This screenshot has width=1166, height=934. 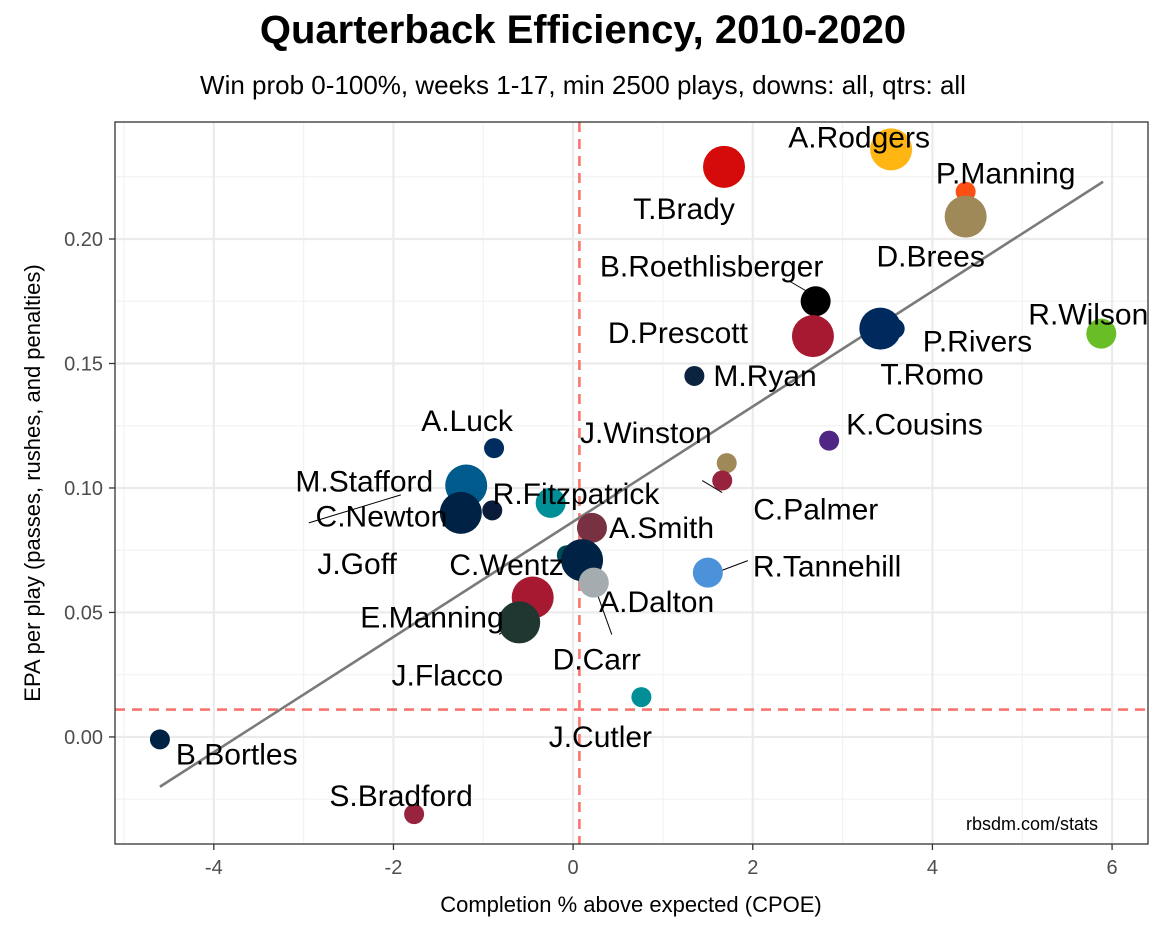 I want to click on y-tick-label: 0.00, so click(x=83, y=738).